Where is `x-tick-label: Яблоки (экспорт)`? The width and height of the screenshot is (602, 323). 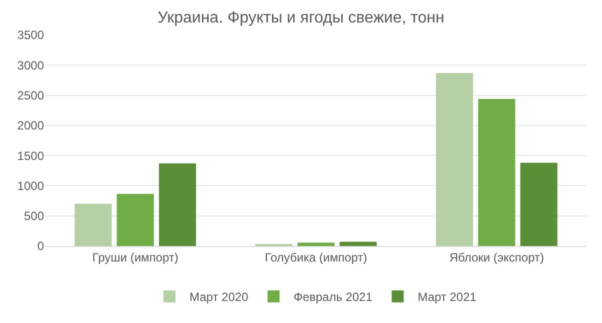
x-tick-label: Яблоки (экспорт) is located at coordinates (496, 257).